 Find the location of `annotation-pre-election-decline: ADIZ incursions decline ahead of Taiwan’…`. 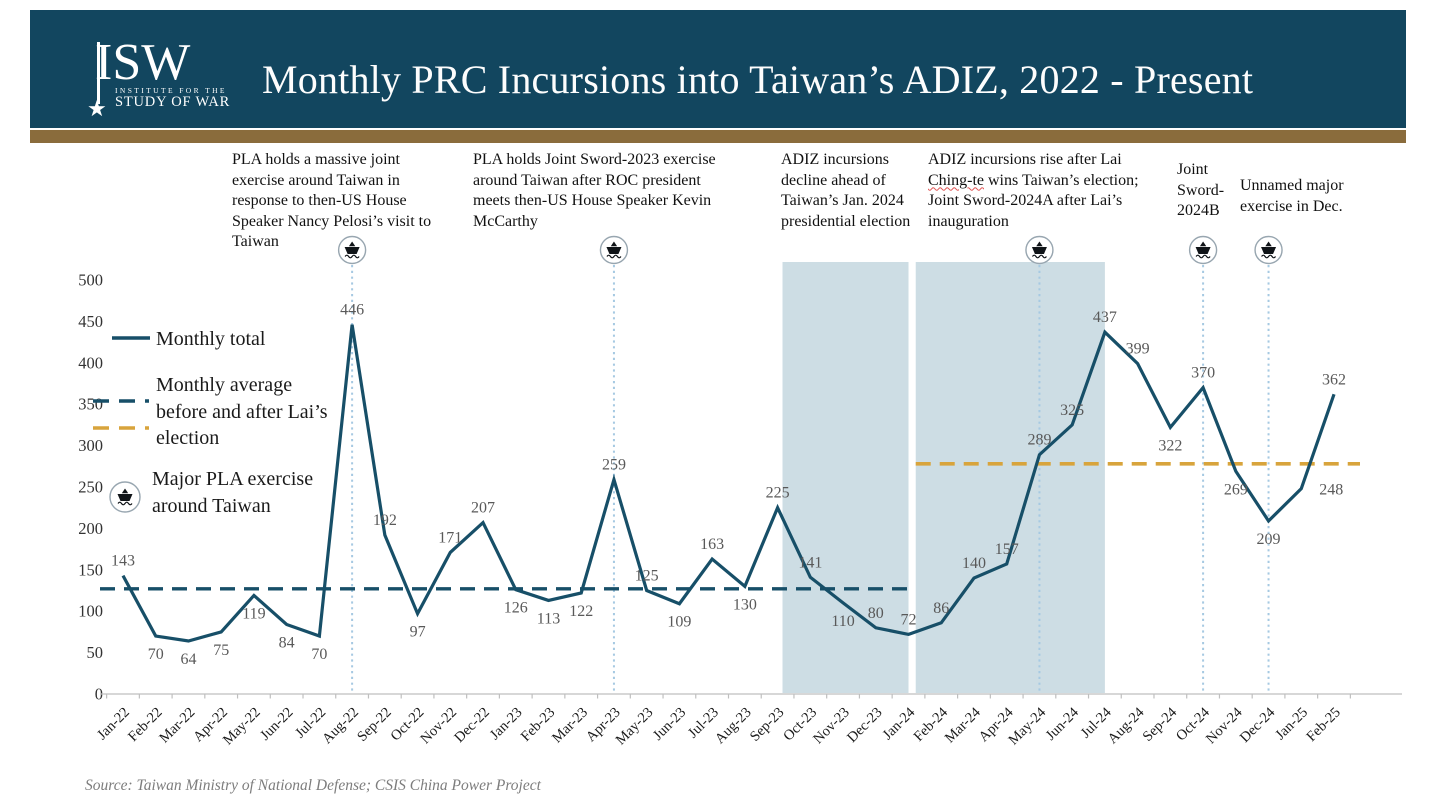

annotation-pre-election-decline: ADIZ incursions decline ahead of Taiwan’… is located at coordinates (846, 190).